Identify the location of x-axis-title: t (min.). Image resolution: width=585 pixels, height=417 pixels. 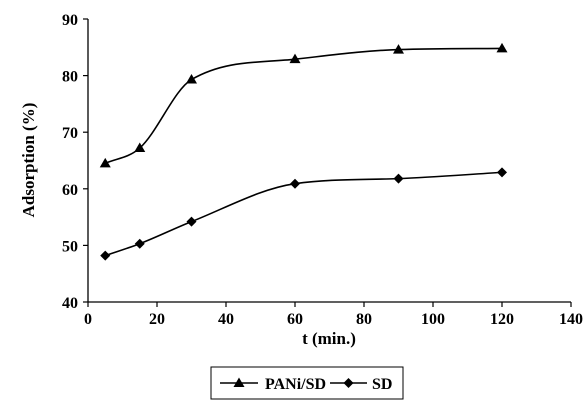
(329, 338).